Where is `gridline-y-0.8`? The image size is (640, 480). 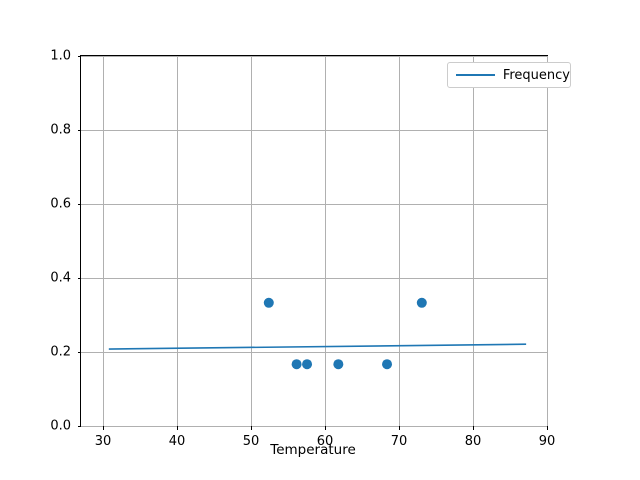 gridline-y-0.8 is located at coordinates (314, 130).